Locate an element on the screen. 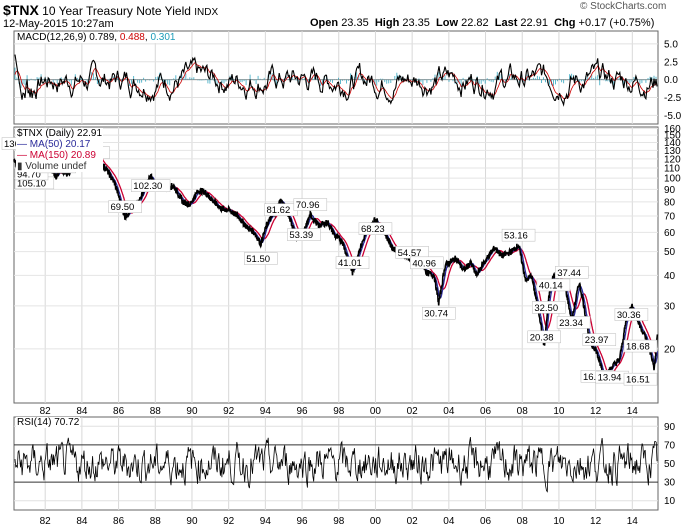 Image resolution: width=700 pixels, height=530 pixels. price-y-tick-label: 90 is located at coordinates (670, 190).